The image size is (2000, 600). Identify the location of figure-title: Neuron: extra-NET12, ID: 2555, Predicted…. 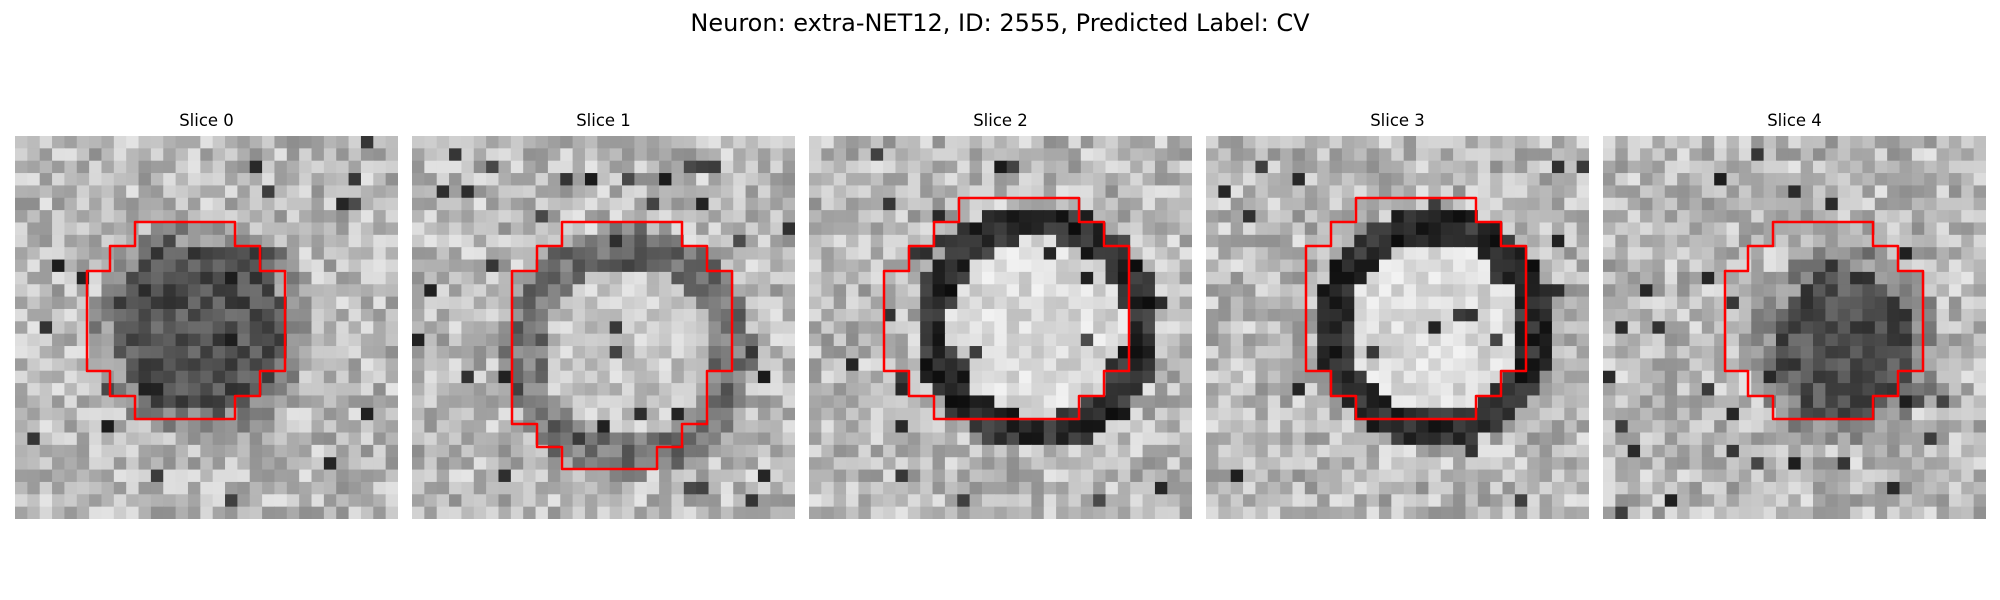
(1000, 23).